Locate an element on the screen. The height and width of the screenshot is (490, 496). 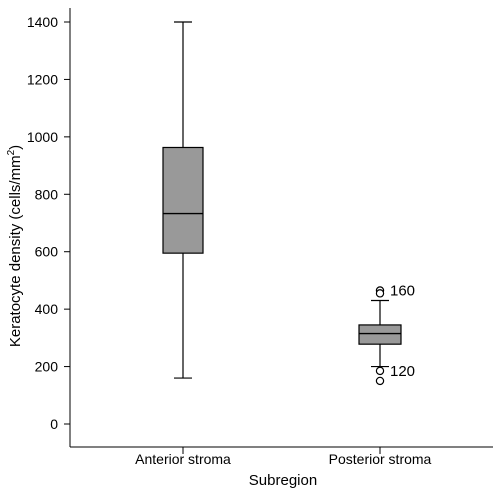
x-tick-label: Anterior stroma is located at coordinates (183, 459).